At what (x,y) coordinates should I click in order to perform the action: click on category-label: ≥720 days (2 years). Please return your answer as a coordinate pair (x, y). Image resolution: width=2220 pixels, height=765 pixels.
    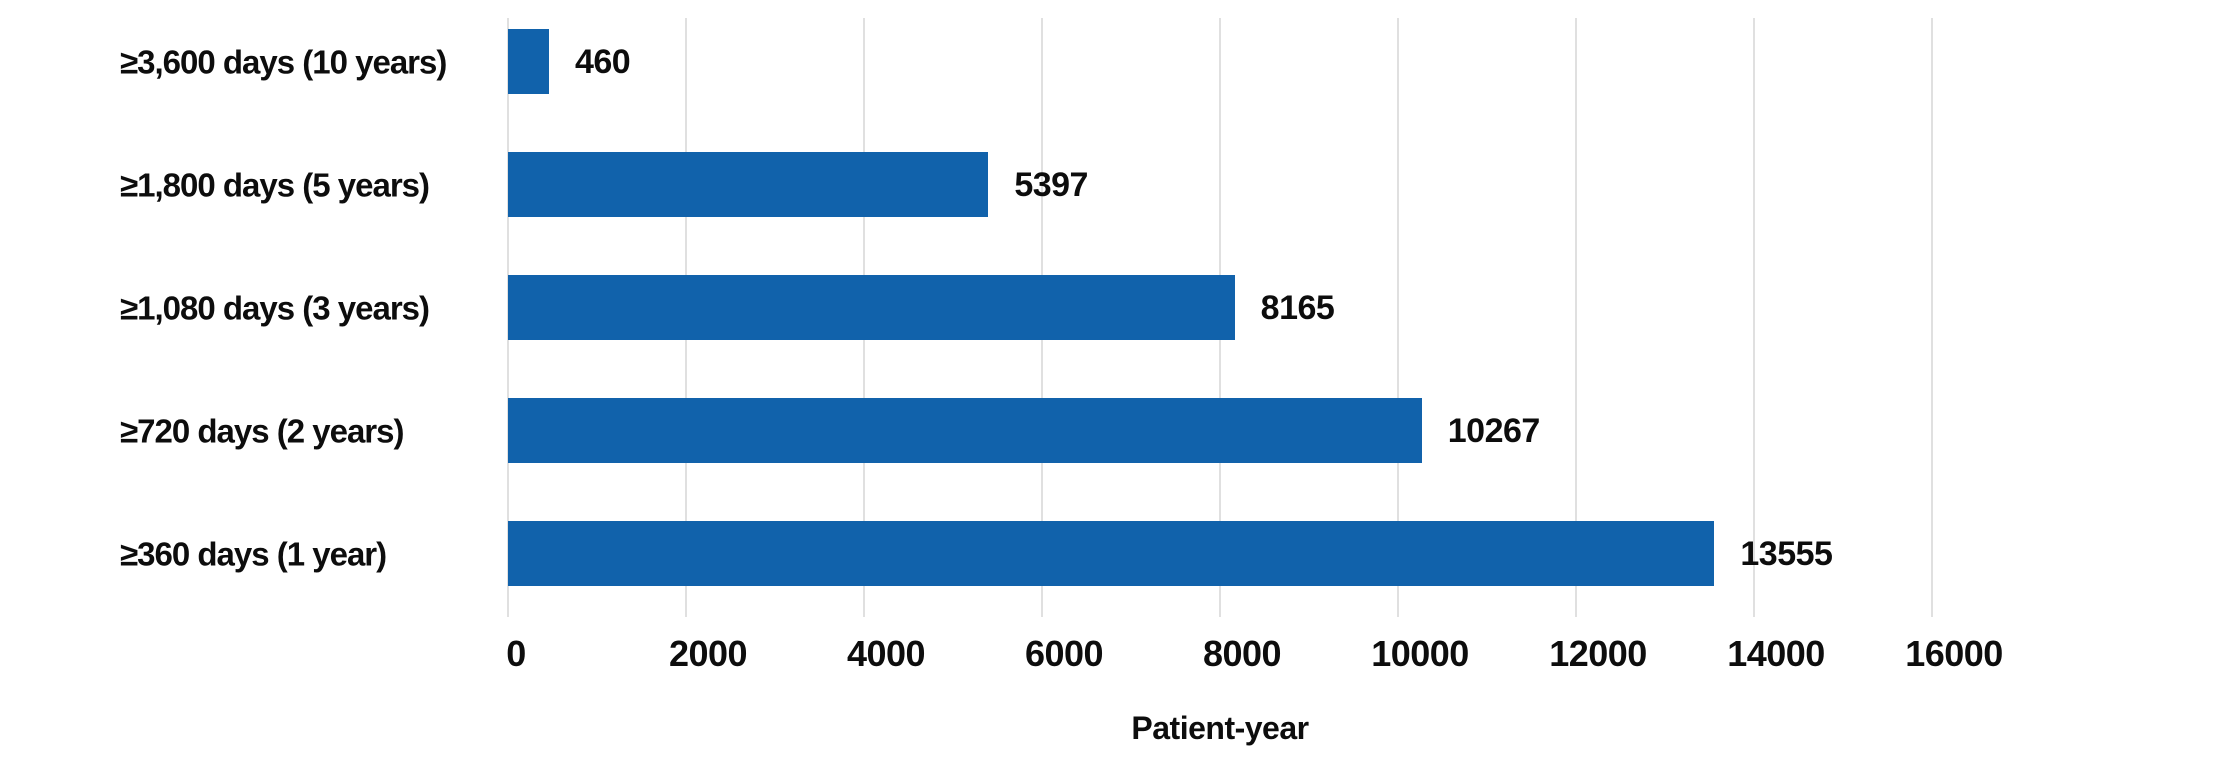
    Looking at the image, I should click on (262, 430).